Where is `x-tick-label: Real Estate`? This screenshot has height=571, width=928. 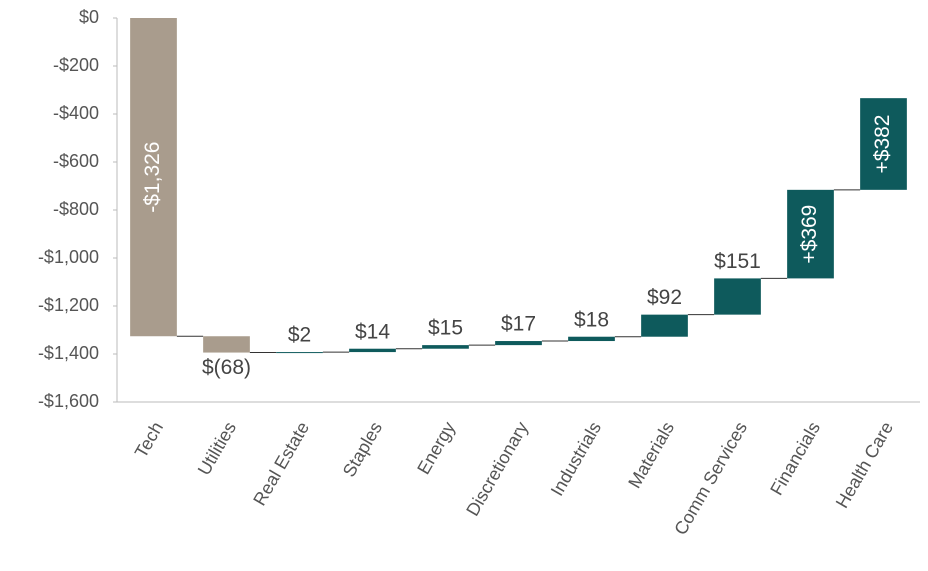 x-tick-label: Real Estate is located at coordinates (281, 463).